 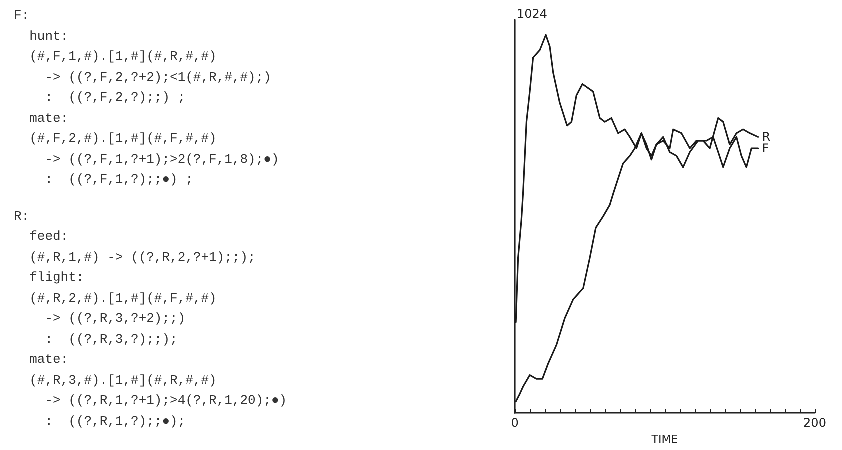 What do you see at coordinates (49, 37) in the screenshot?
I see `text: hunt:` at bounding box center [49, 37].